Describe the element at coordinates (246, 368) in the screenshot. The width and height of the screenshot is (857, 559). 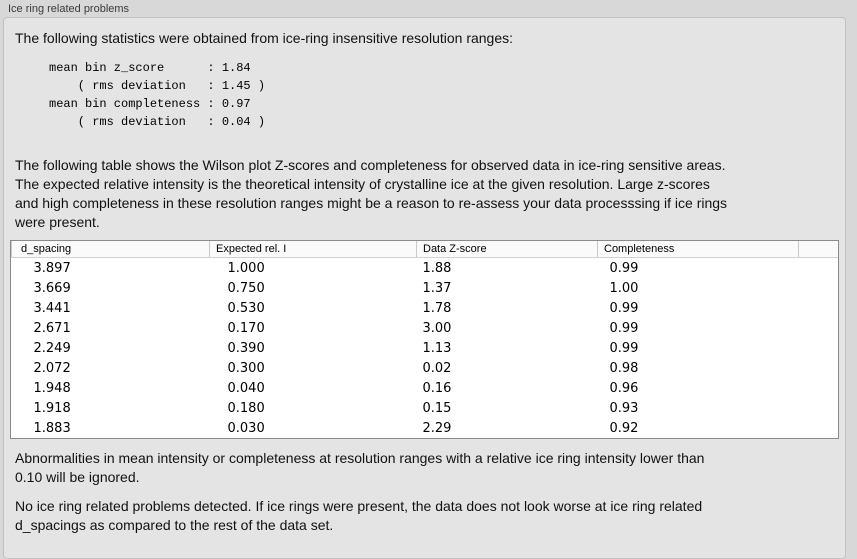
I see `table-cell: 0.300` at that location.